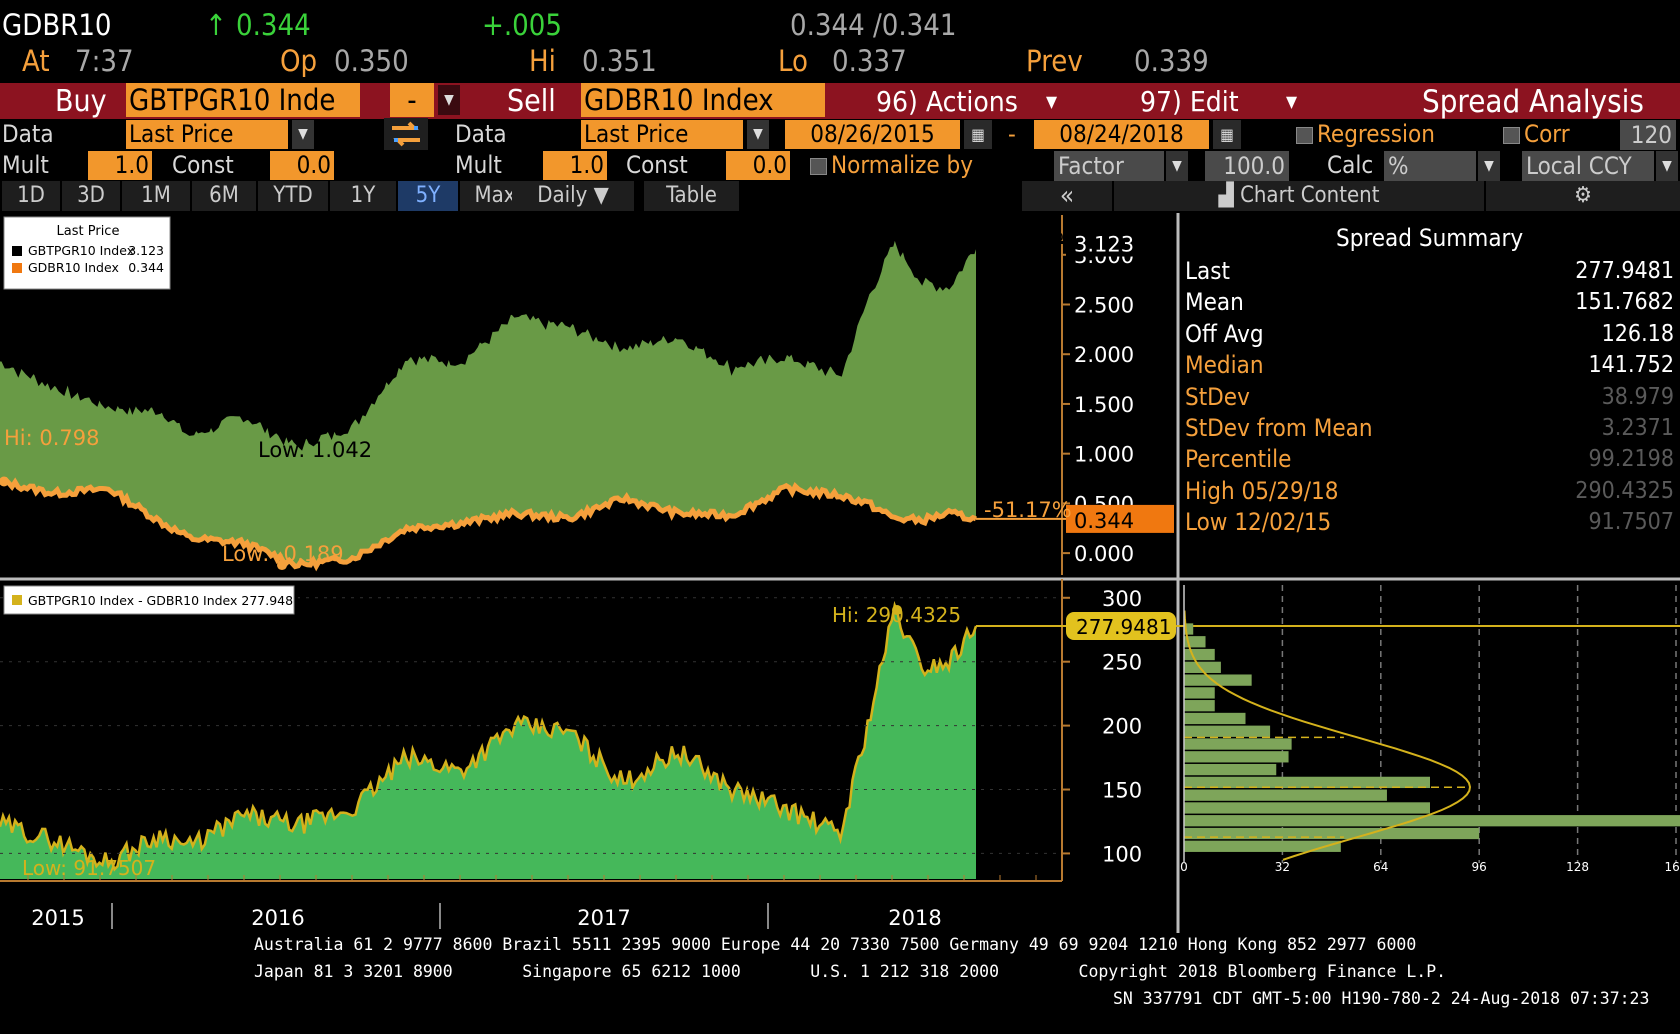 The image size is (1680, 1034). I want to click on settings-icon: ⚙, so click(1583, 196).